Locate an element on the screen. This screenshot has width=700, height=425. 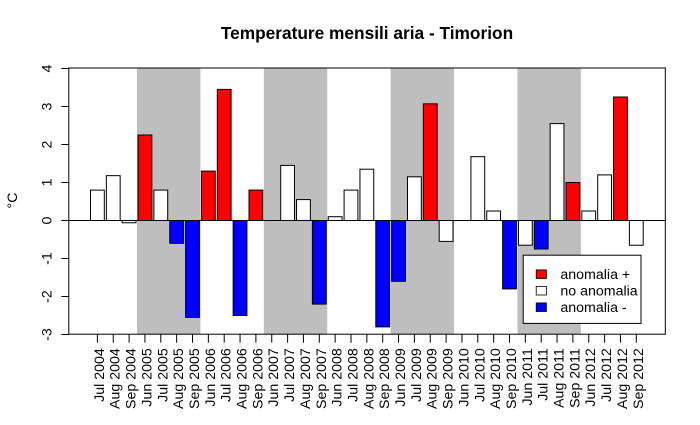
svg-text: Jun 2005 is located at coordinates (147, 377).